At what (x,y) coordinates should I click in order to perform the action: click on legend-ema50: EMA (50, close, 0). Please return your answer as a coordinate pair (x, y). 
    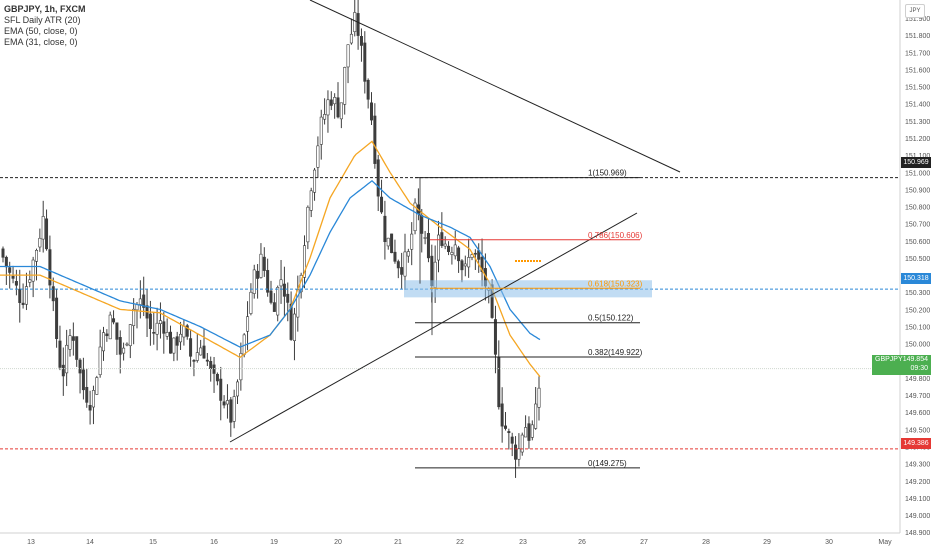
    Looking at the image, I should click on (41, 31).